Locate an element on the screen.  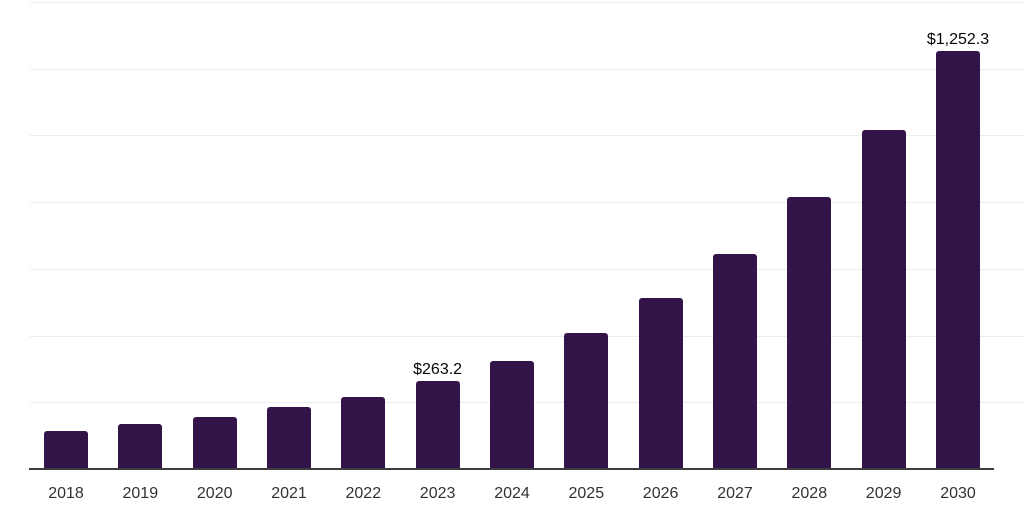
x-tick-2024: 2024 is located at coordinates (512, 493).